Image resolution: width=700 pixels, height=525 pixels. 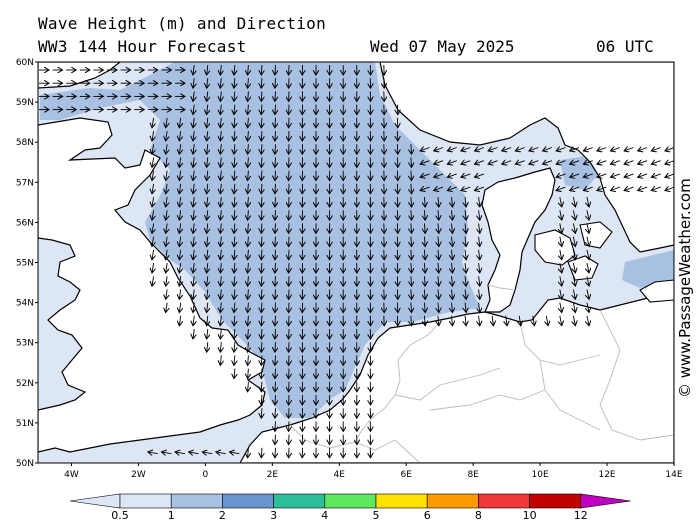 I want to click on lon-tick-label: 4E, so click(x=340, y=475).